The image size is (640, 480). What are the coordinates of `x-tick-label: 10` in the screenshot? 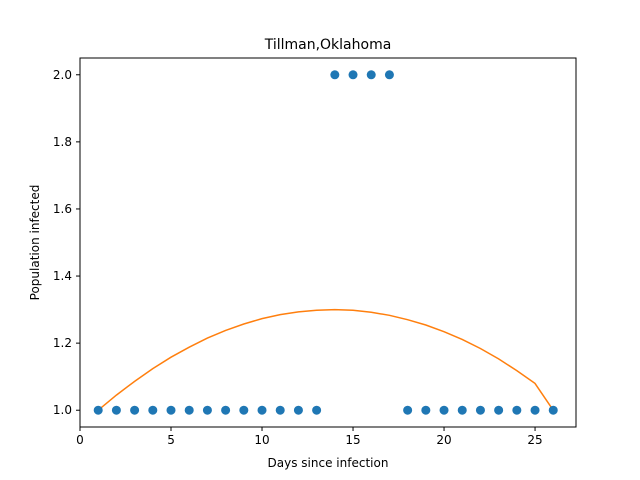 It's located at (261, 440).